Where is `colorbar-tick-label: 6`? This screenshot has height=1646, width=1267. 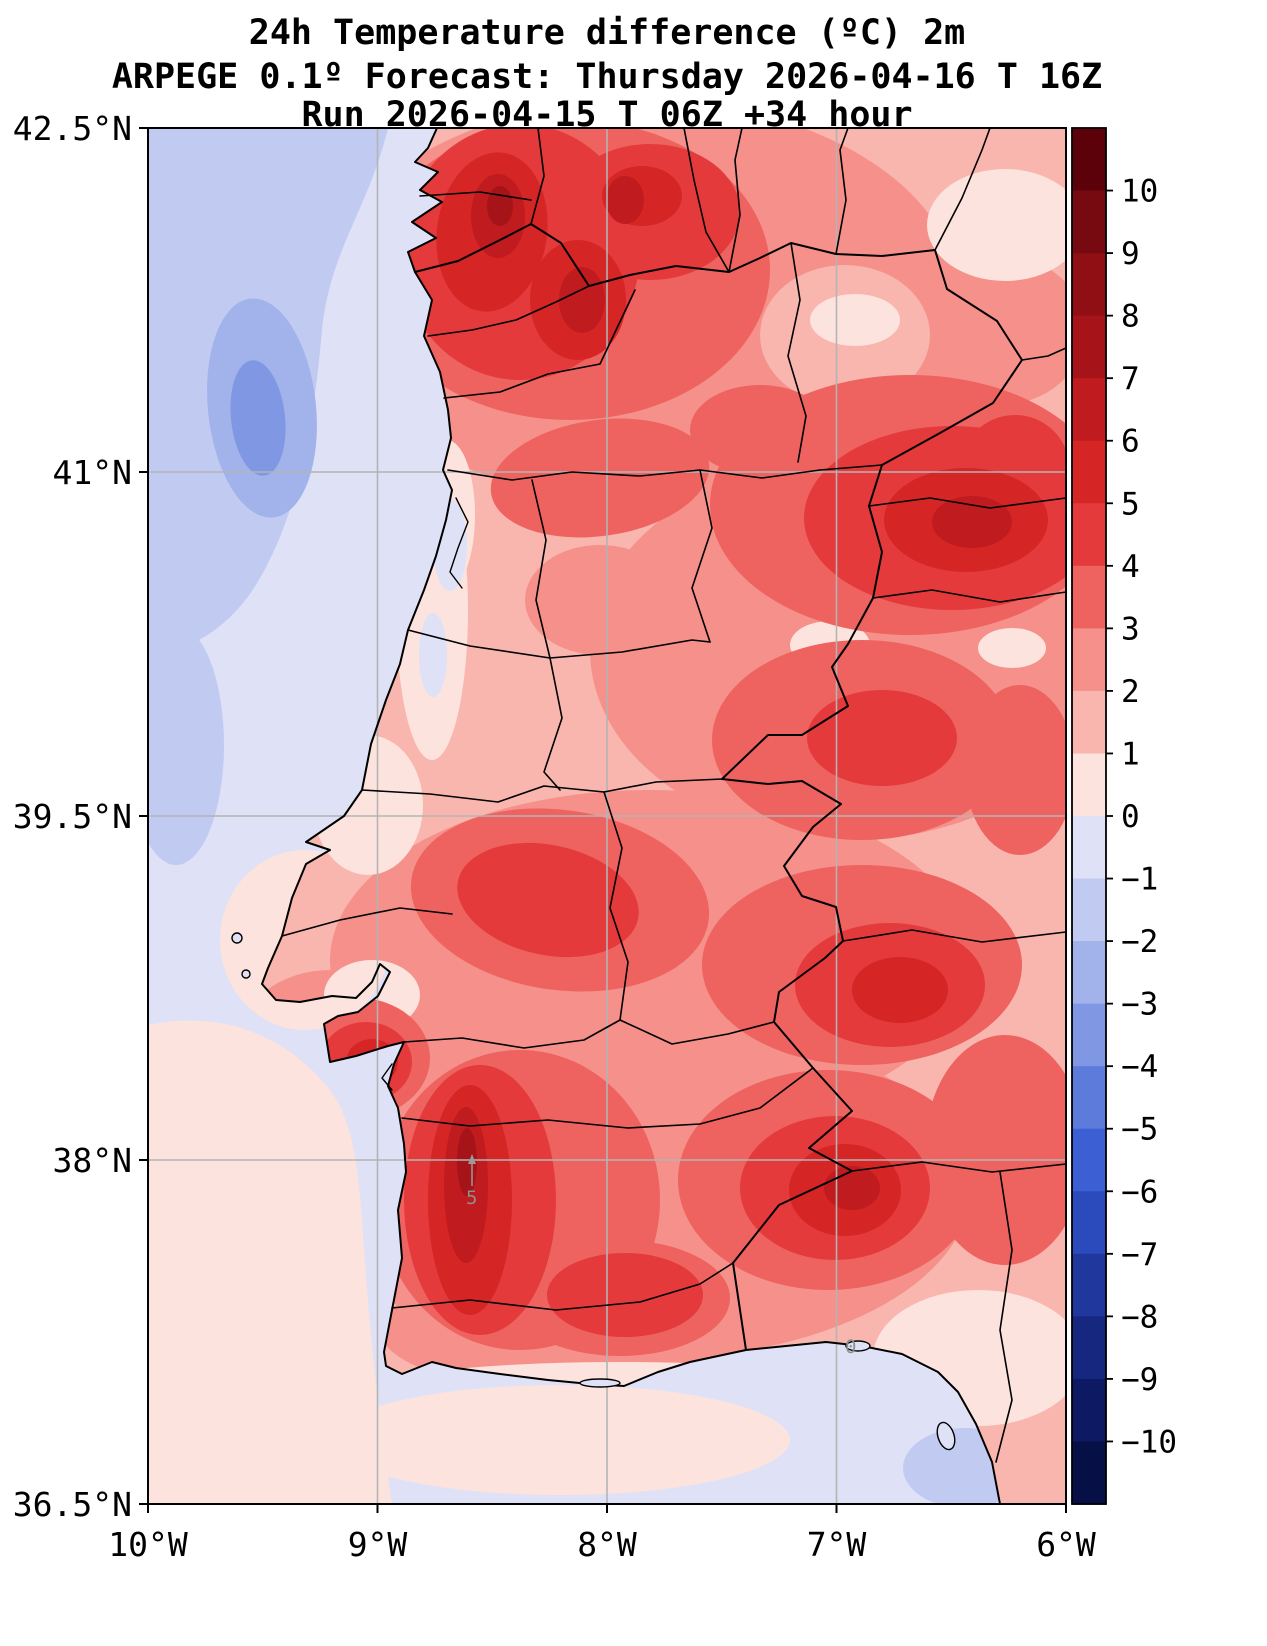 colorbar-tick-label: 6 is located at coordinates (1130, 442).